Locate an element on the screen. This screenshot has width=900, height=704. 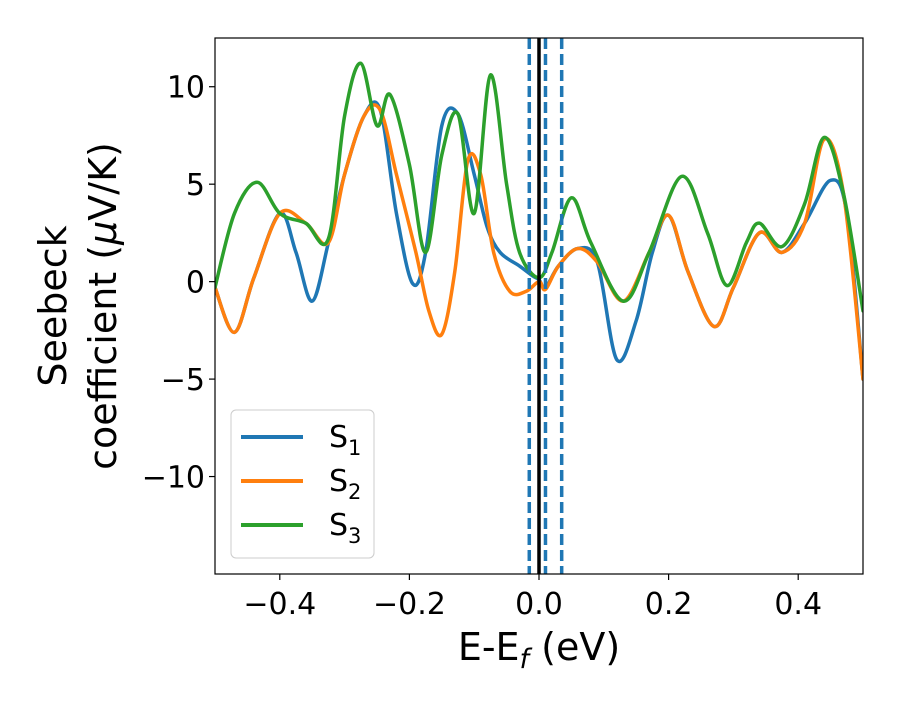
legend-label-s1: S1 is located at coordinates (345, 440).